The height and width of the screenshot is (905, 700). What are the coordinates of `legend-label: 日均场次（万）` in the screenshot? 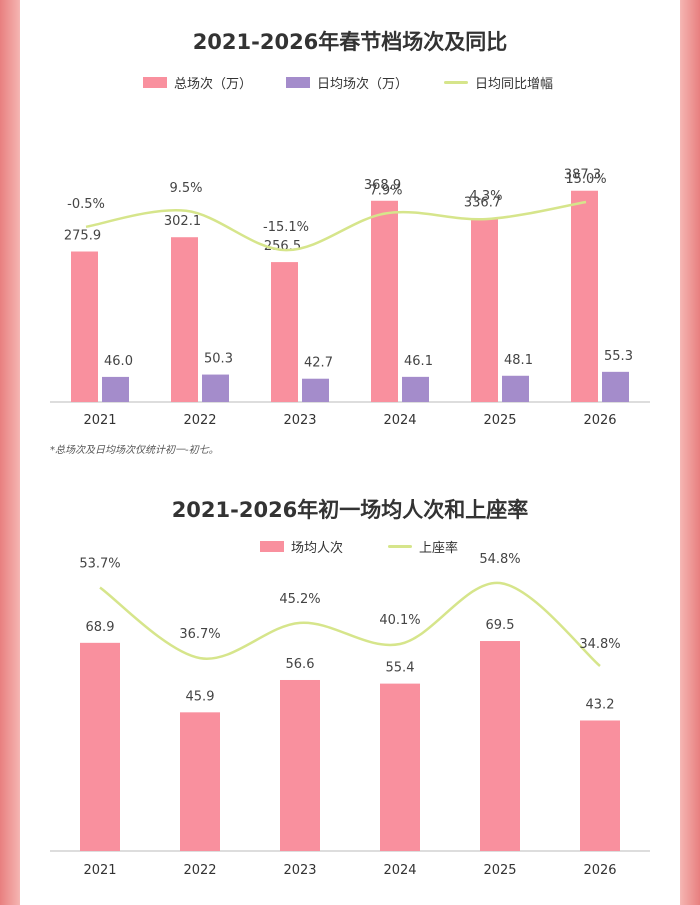 It's located at (363, 84).